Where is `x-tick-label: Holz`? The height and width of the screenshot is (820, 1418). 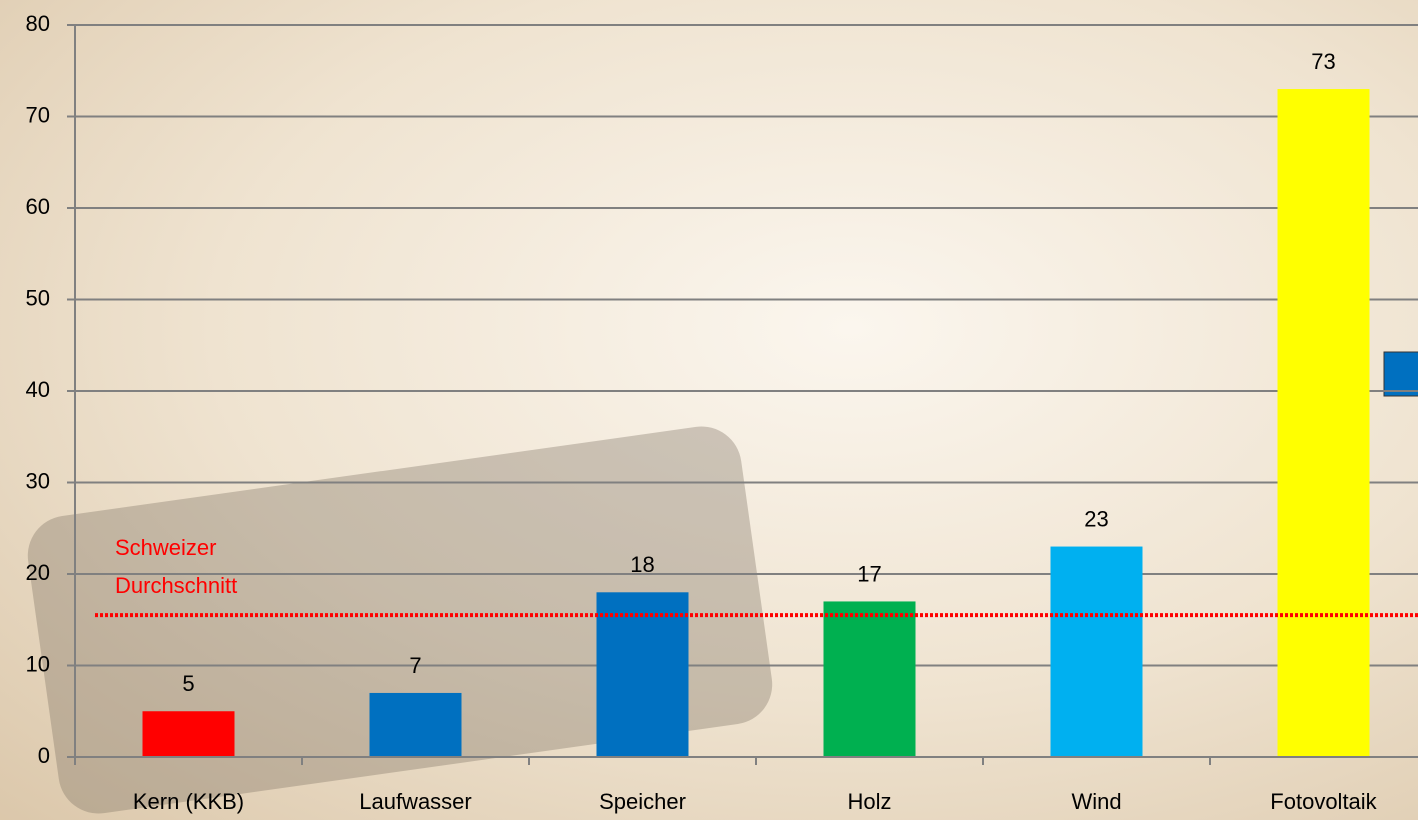
x-tick-label: Holz is located at coordinates (869, 801).